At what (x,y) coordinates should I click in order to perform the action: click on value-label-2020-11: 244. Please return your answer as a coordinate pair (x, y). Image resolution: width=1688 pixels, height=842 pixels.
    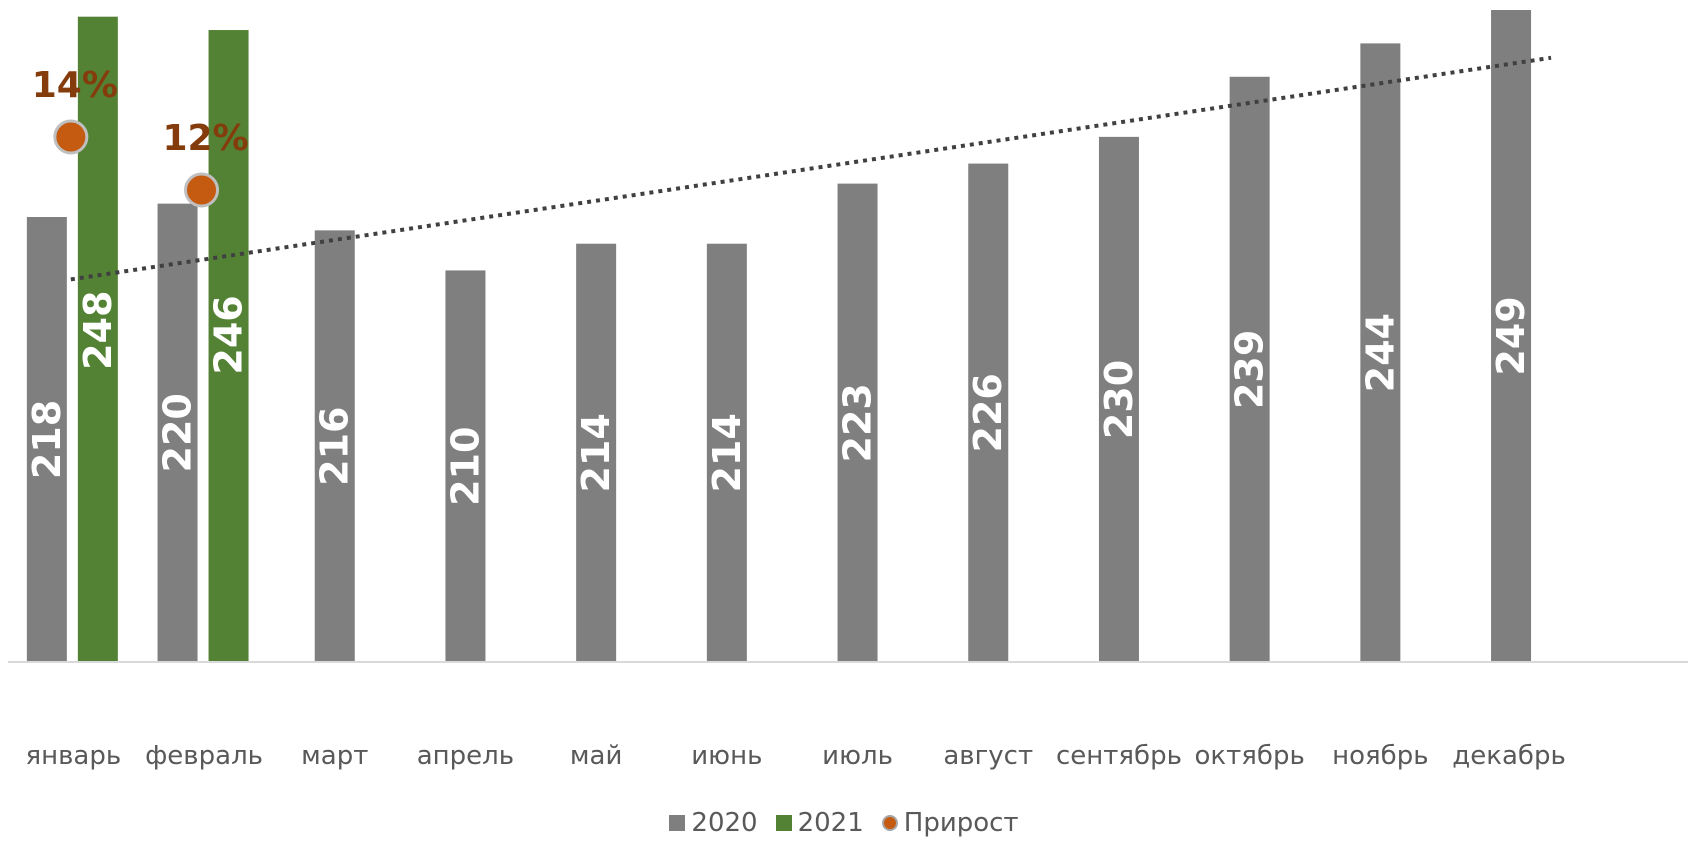
    Looking at the image, I should click on (1380, 352).